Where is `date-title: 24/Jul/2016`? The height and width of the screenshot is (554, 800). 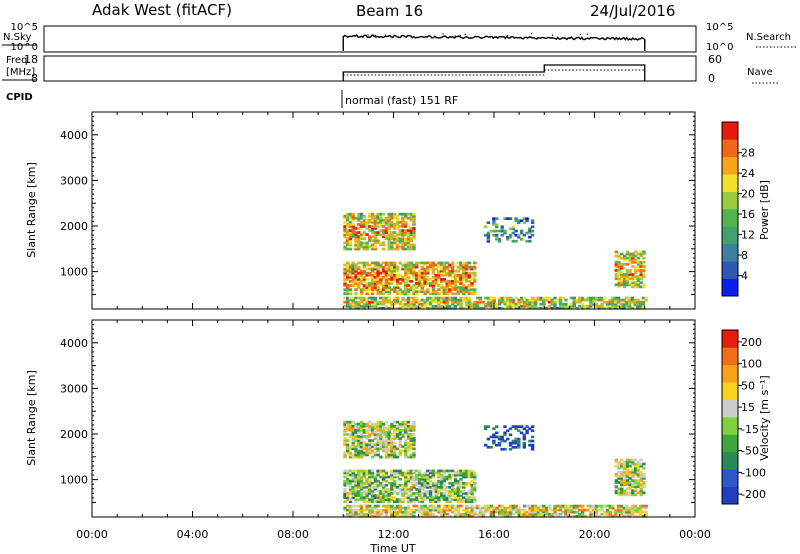
date-title: 24/Jul/2016 is located at coordinates (632, 11).